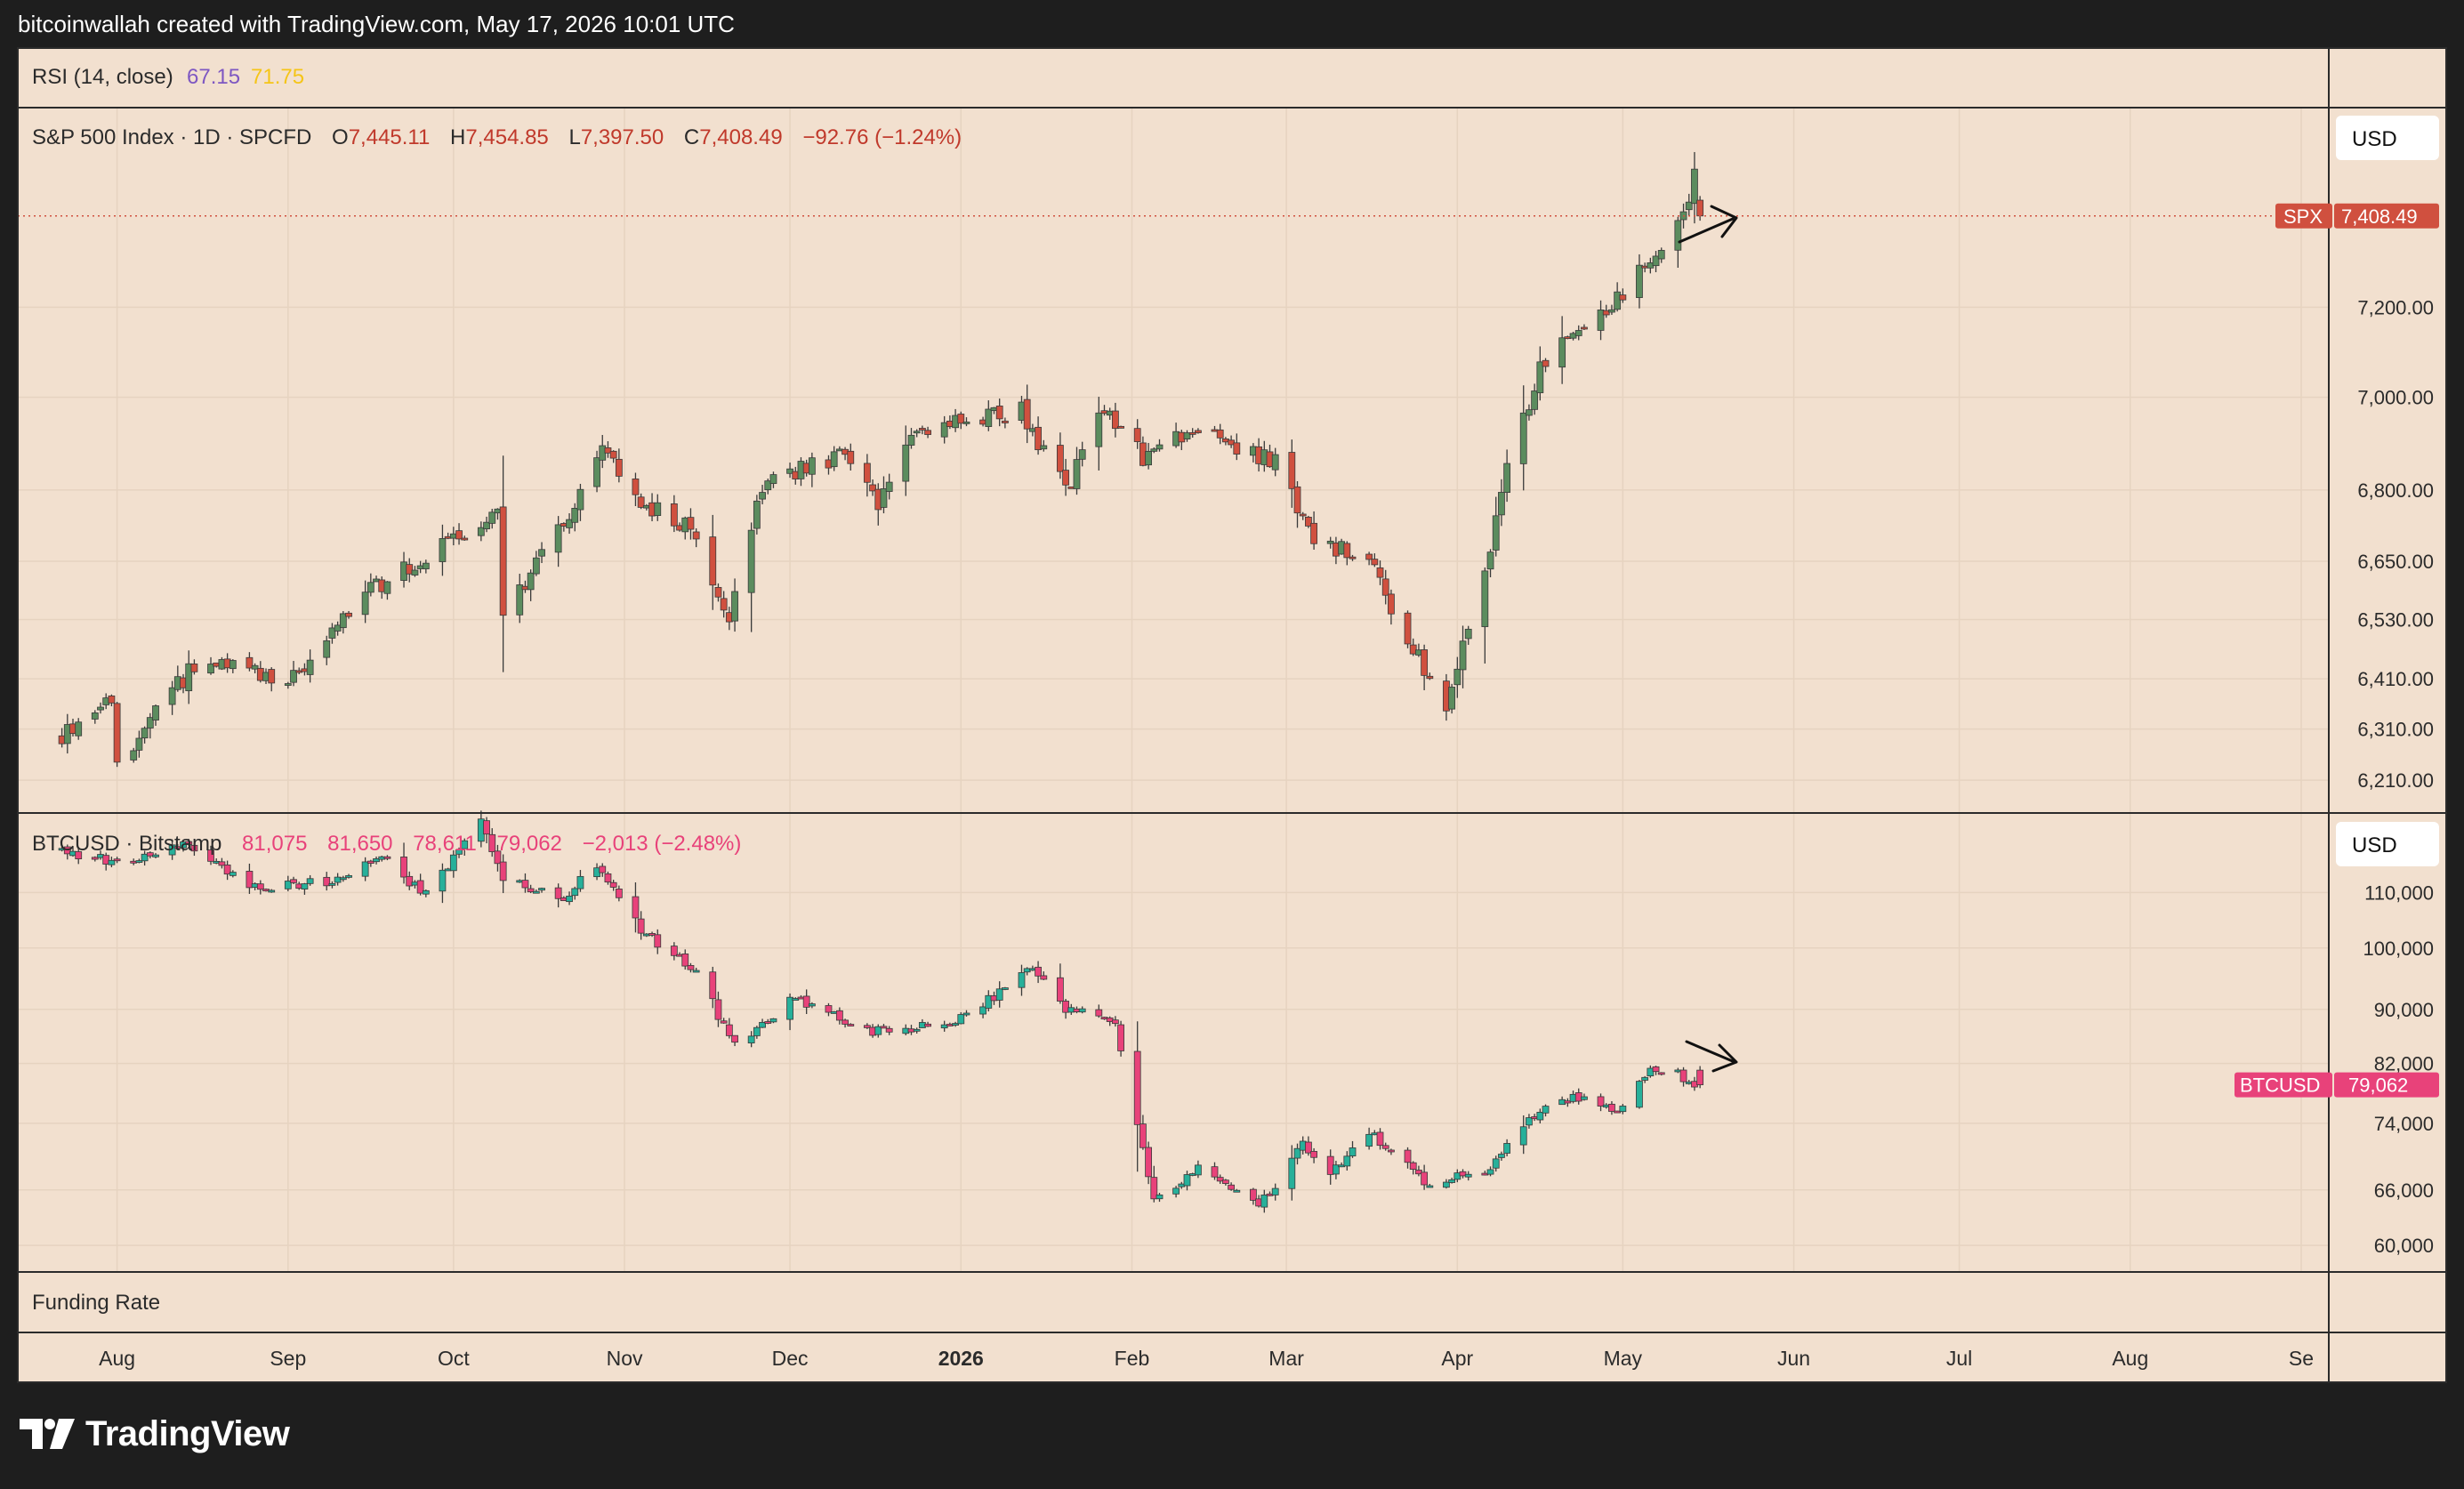 The width and height of the screenshot is (2464, 1489). I want to click on spx-h-label: H, so click(457, 137).